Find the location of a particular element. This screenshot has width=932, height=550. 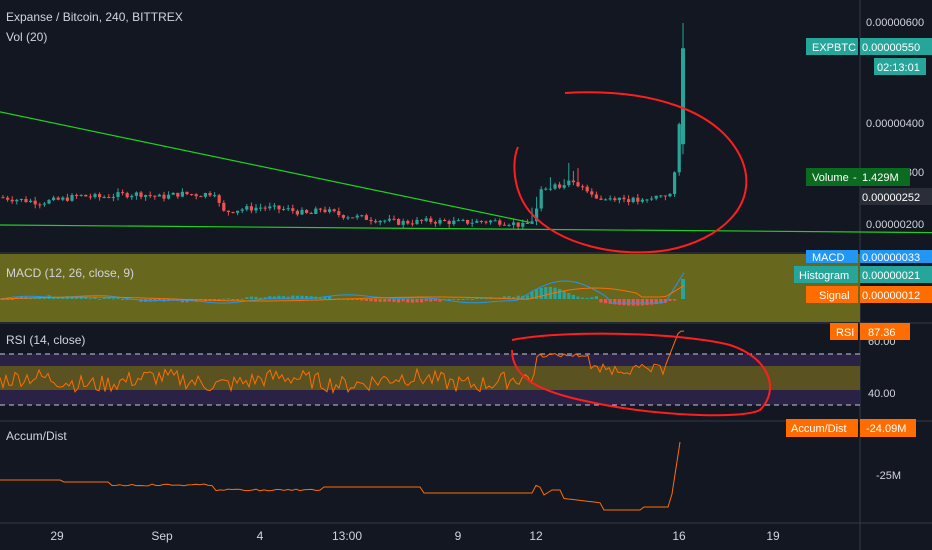

histogram-badge is located at coordinates (826, 274).